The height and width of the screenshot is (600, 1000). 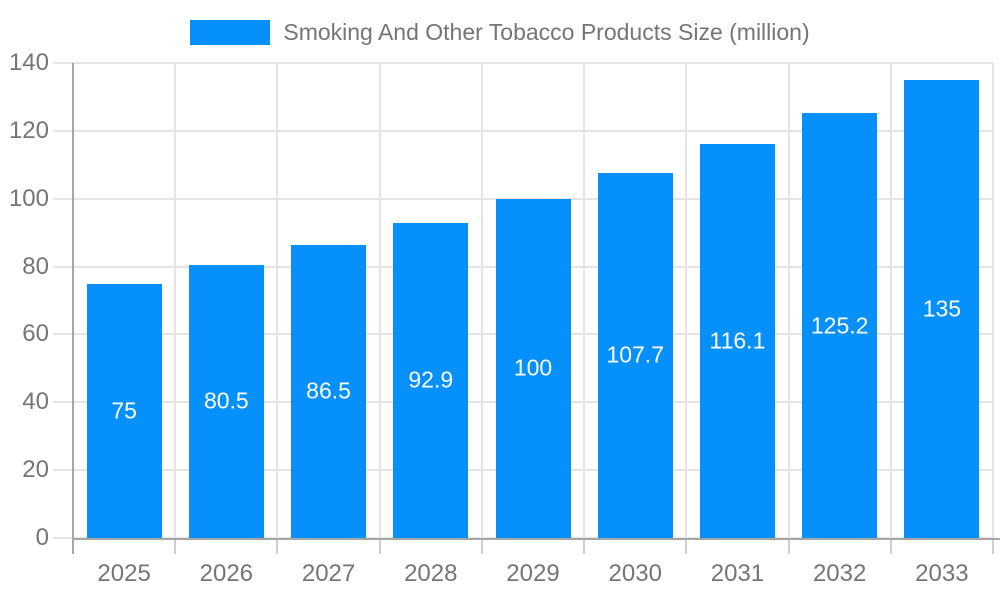 What do you see at coordinates (839, 573) in the screenshot?
I see `x-axis-label: 2032` at bounding box center [839, 573].